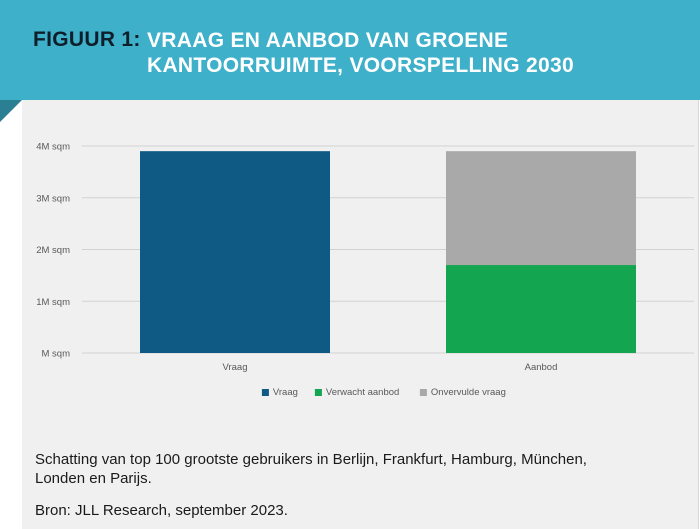 Image resolution: width=700 pixels, height=529 pixels. I want to click on y-tick-label: 1M sqm, so click(53, 302).